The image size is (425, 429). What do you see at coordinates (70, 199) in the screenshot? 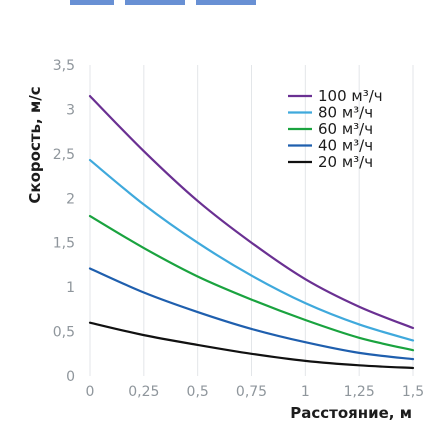
I see `y-tick-label: 2` at bounding box center [70, 199].